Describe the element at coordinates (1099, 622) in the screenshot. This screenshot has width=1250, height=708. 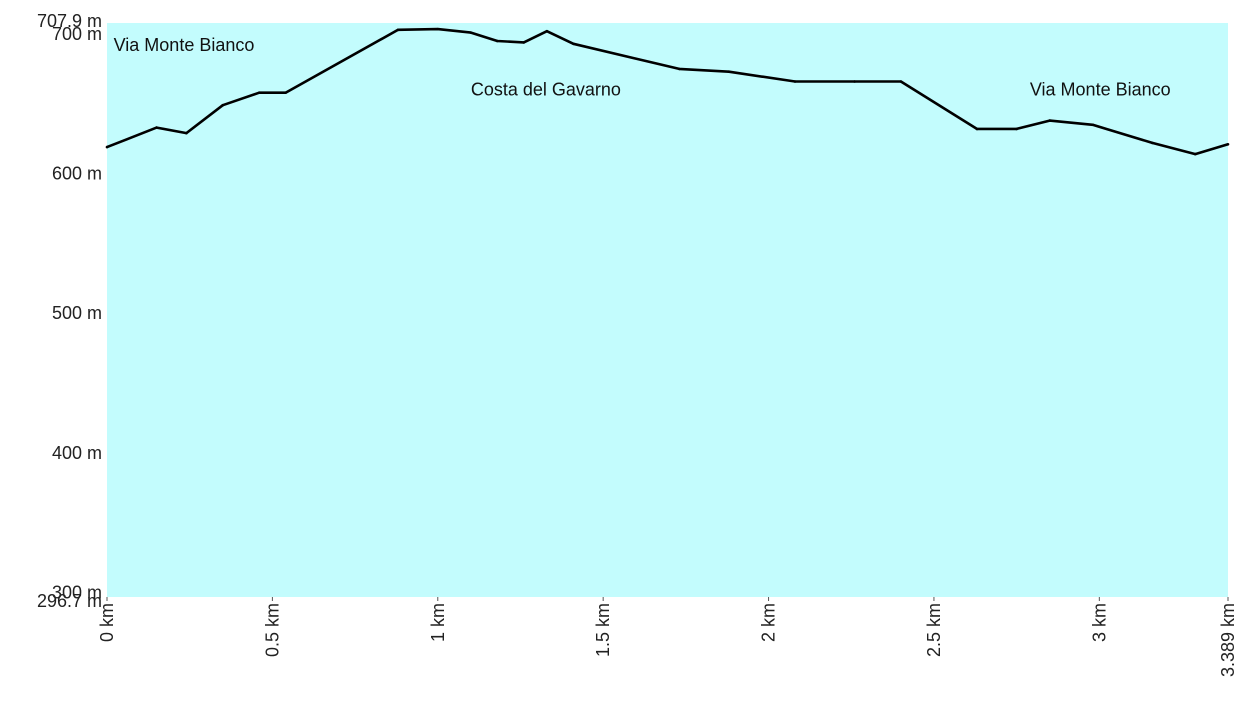
I see `x-tick-label: 3 km` at that location.